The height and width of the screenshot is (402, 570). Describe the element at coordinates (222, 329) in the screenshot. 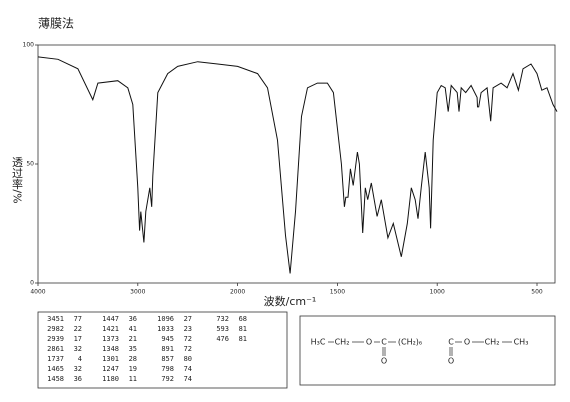

I see `peak-wavenumber: 593` at that location.